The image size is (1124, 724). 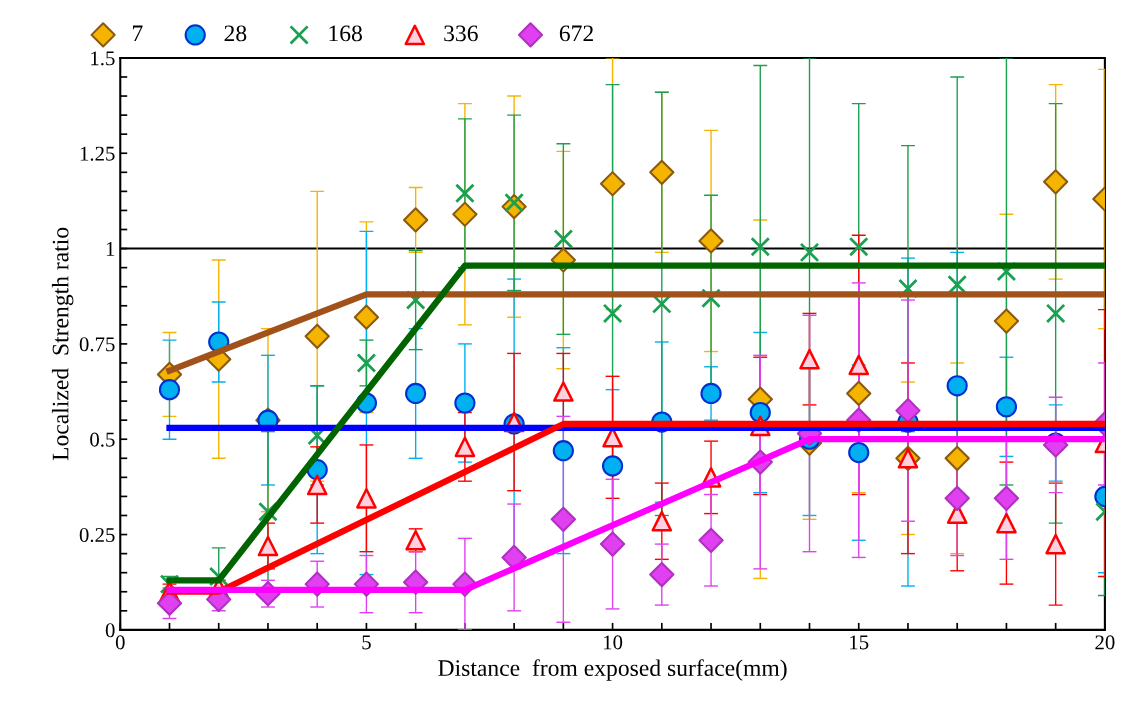 What do you see at coordinates (120, 642) in the screenshot?
I see `x-tick-label: 0` at bounding box center [120, 642].